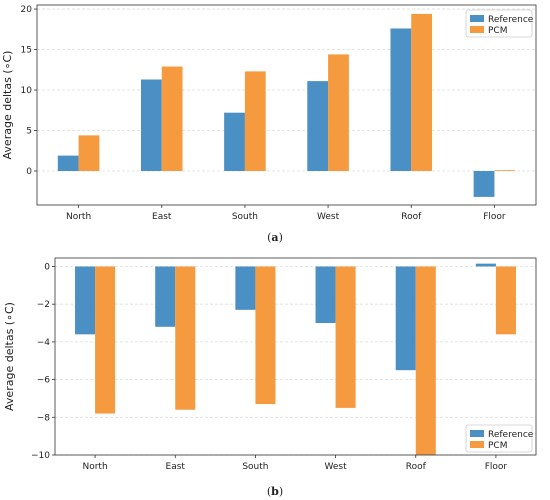  I want to click on y-tick-label: −4, so click(44, 343).